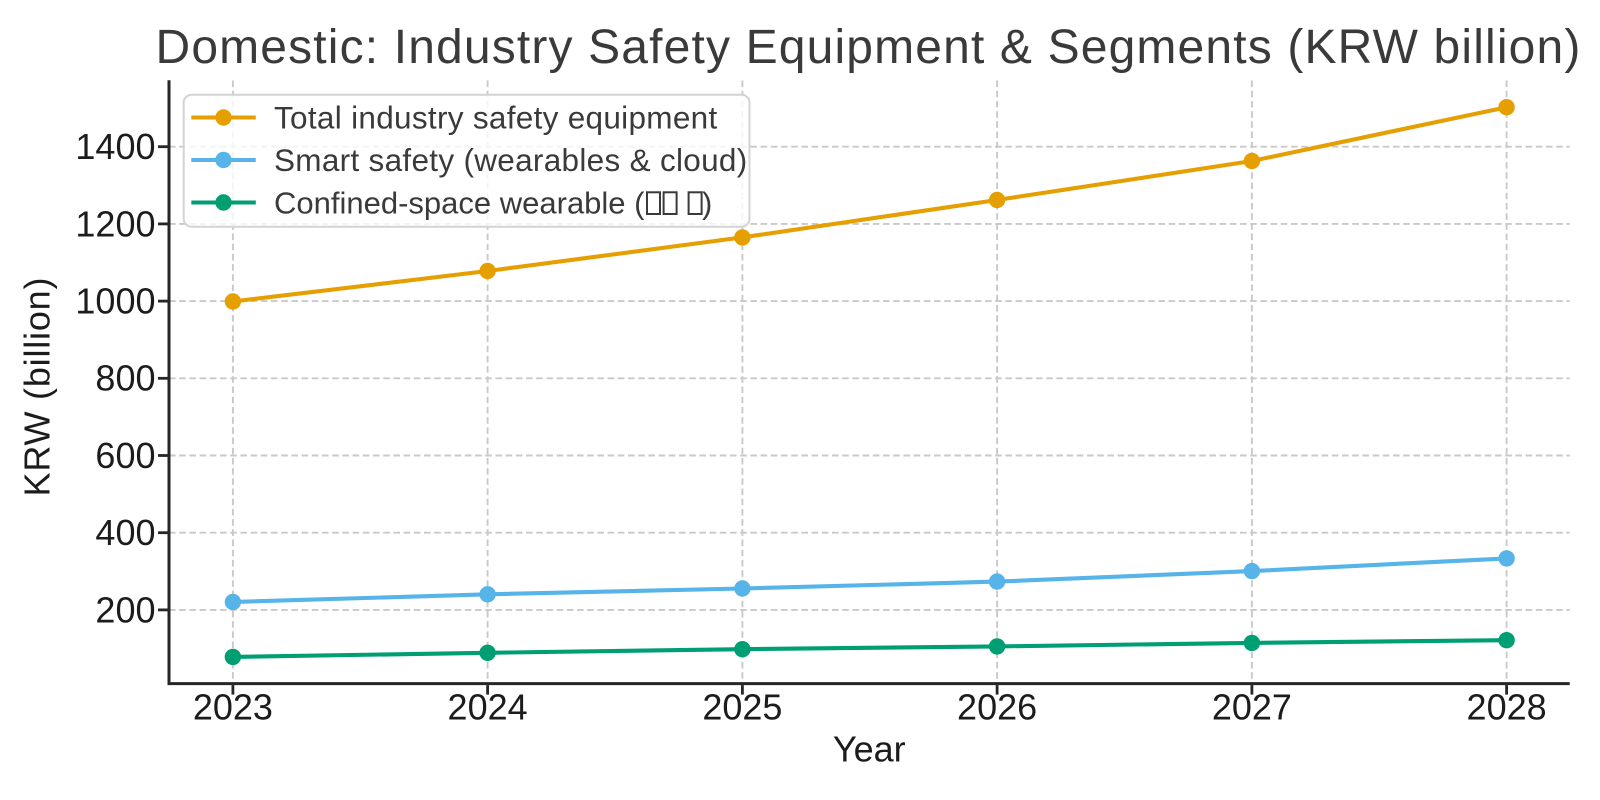 The image size is (1600, 800). I want to click on svg-text: 2026, so click(997, 707).